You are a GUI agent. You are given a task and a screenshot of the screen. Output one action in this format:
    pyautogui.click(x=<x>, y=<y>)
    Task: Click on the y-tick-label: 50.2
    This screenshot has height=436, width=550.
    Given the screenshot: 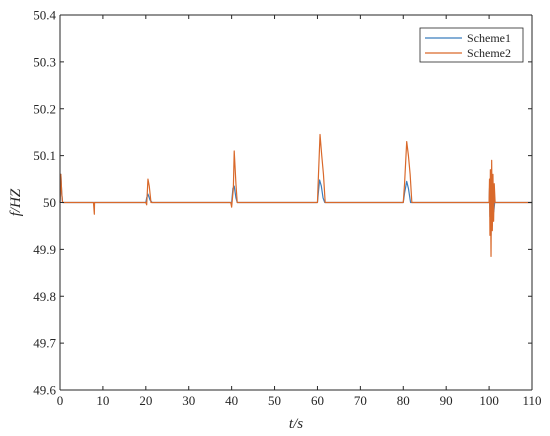 What is the action you would take?
    pyautogui.click(x=44, y=108)
    